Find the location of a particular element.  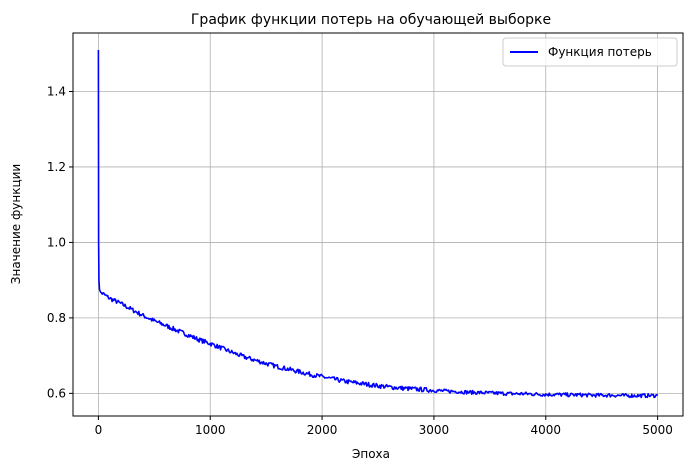

x-axis-label: Эпоха is located at coordinates (371, 454).